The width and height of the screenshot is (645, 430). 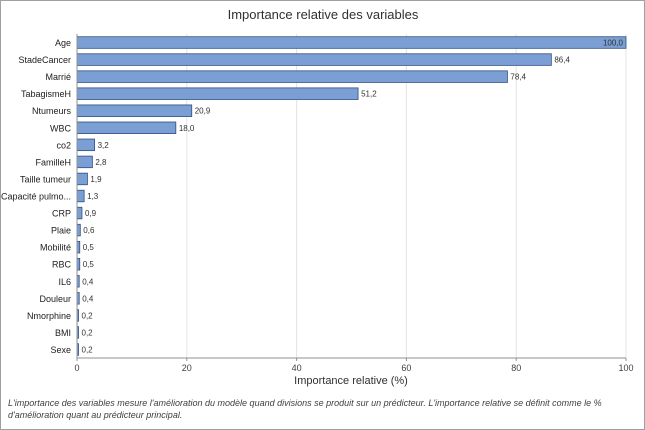 I want to click on value-label: 1,9, so click(x=96, y=179).